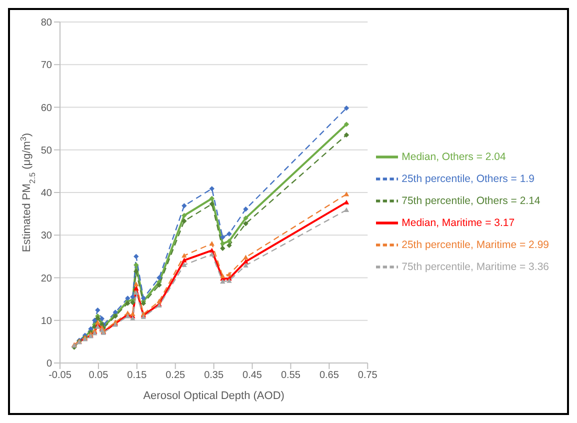 The width and height of the screenshot is (577, 423). Describe the element at coordinates (46, 321) in the screenshot. I see `y-tick-label: 10` at that location.